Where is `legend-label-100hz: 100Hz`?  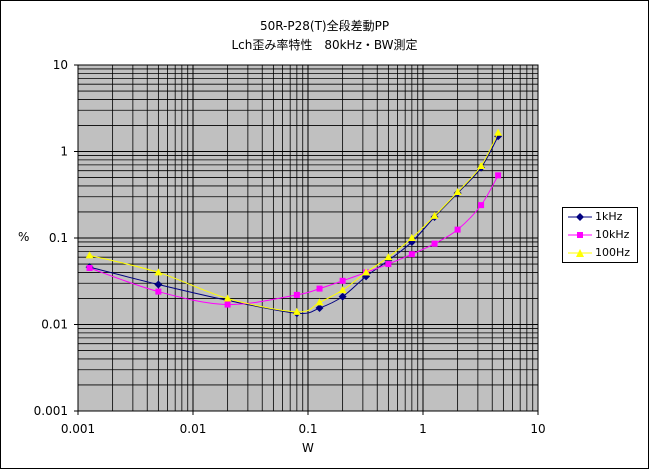
legend-label-100hz: 100Hz is located at coordinates (613, 252).